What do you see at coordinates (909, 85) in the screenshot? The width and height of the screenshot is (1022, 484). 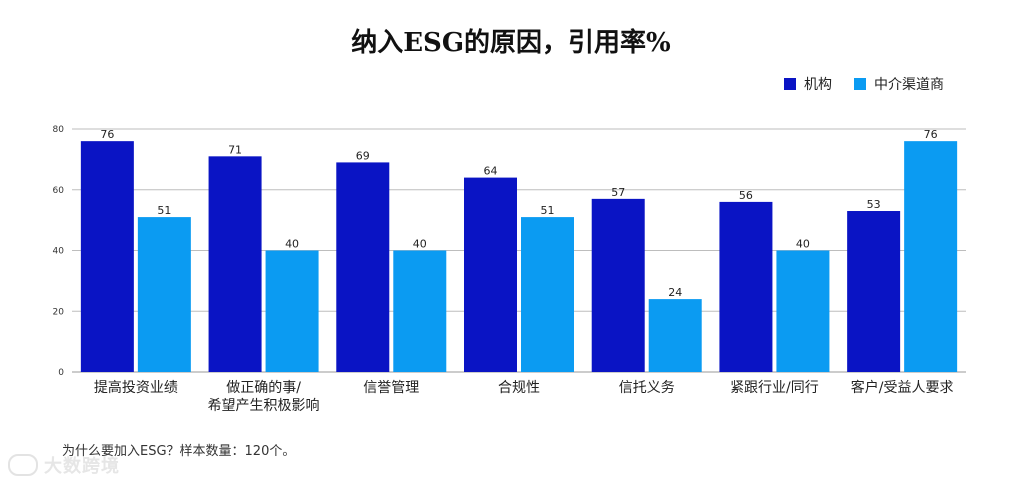 I see `legend-label-intermediary: 中介渠道商` at bounding box center [909, 85].